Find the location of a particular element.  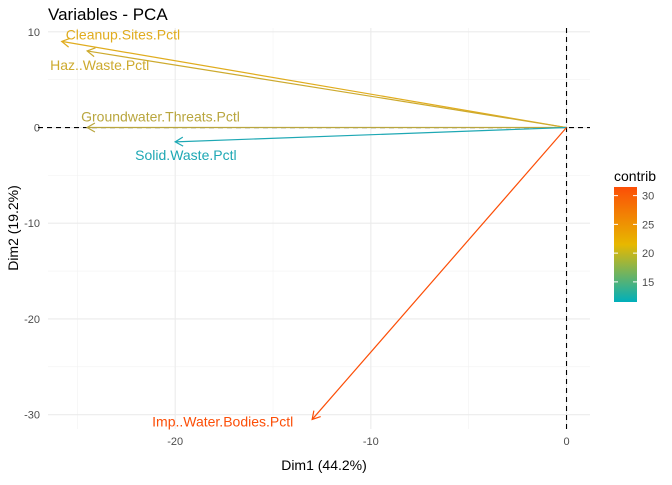

y-tick-label: 10 is located at coordinates (34, 33).